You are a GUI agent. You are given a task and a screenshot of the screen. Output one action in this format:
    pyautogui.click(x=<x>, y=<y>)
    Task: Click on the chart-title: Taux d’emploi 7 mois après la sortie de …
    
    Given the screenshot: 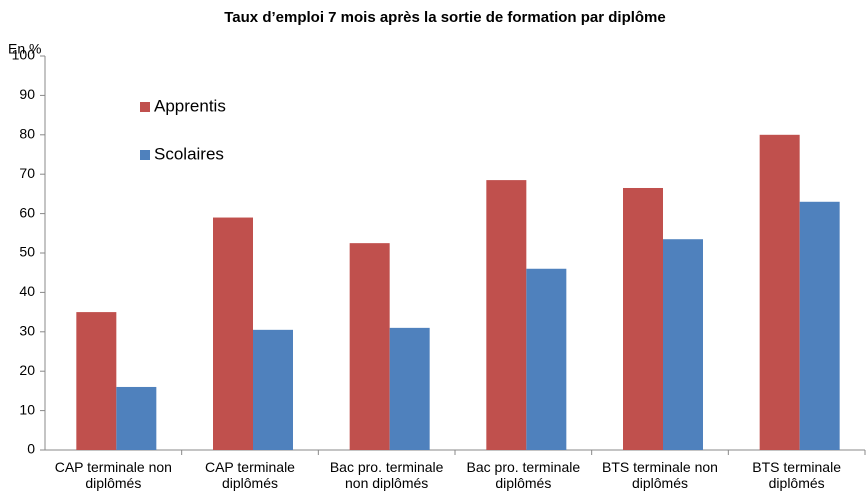 What is the action you would take?
    pyautogui.click(x=445, y=17)
    